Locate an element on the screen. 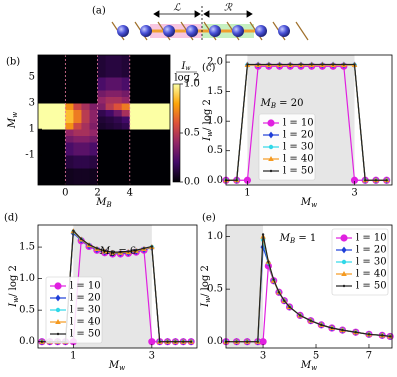  y-axis-label: Iw/ log 2 is located at coordinates (206, 286).